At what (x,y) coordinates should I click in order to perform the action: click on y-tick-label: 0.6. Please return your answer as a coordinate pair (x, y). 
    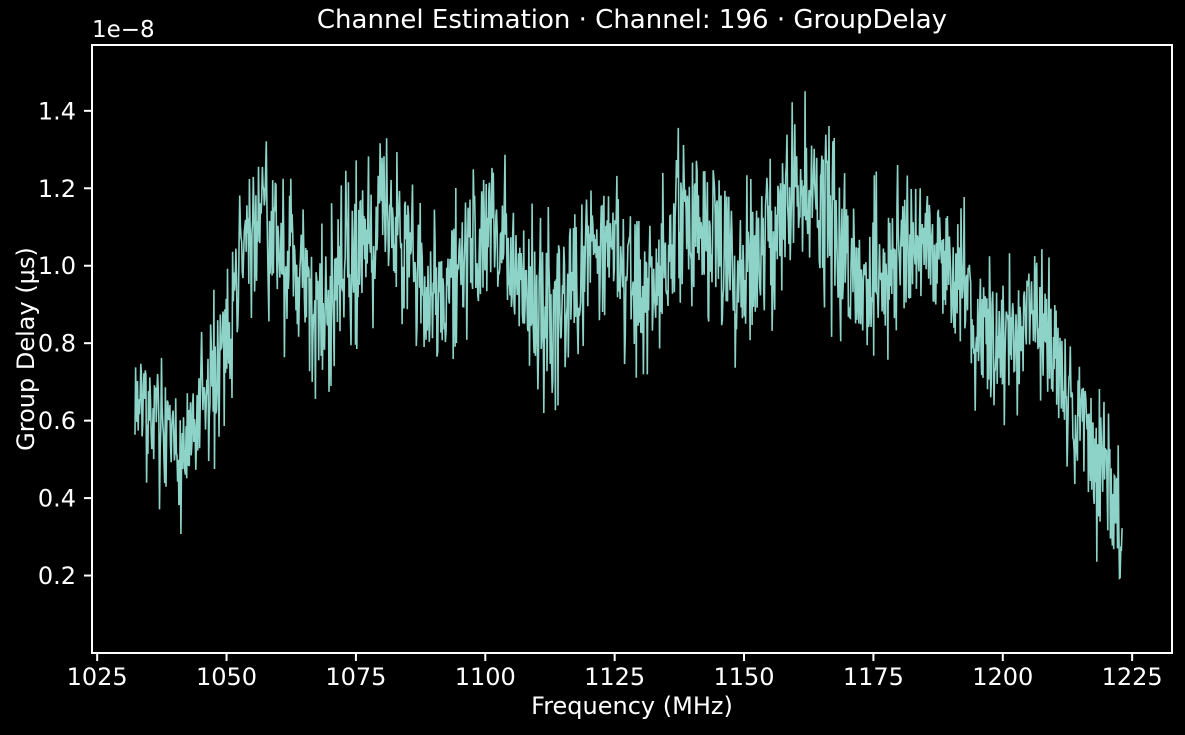
    Looking at the image, I should click on (57, 421).